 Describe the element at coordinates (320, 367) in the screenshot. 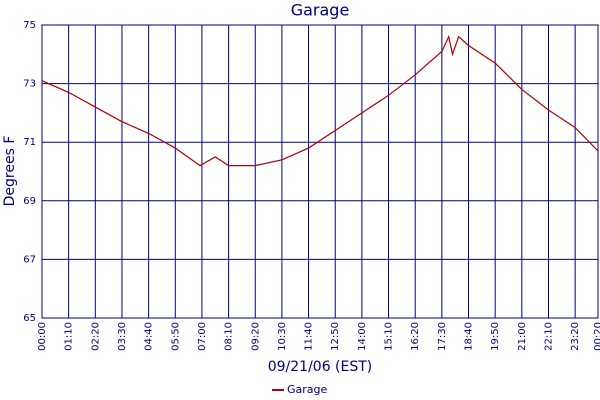

I see `x-axis-label: 09/21/06 (EST)` at that location.